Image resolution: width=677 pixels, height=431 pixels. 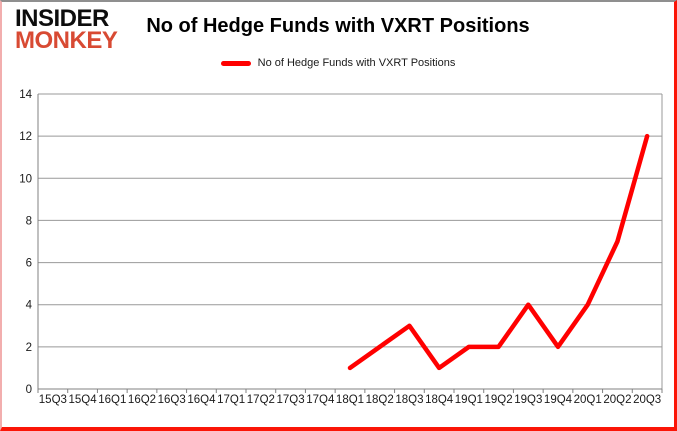 I want to click on x-axis-tick-label: 17Q3, so click(x=291, y=400).